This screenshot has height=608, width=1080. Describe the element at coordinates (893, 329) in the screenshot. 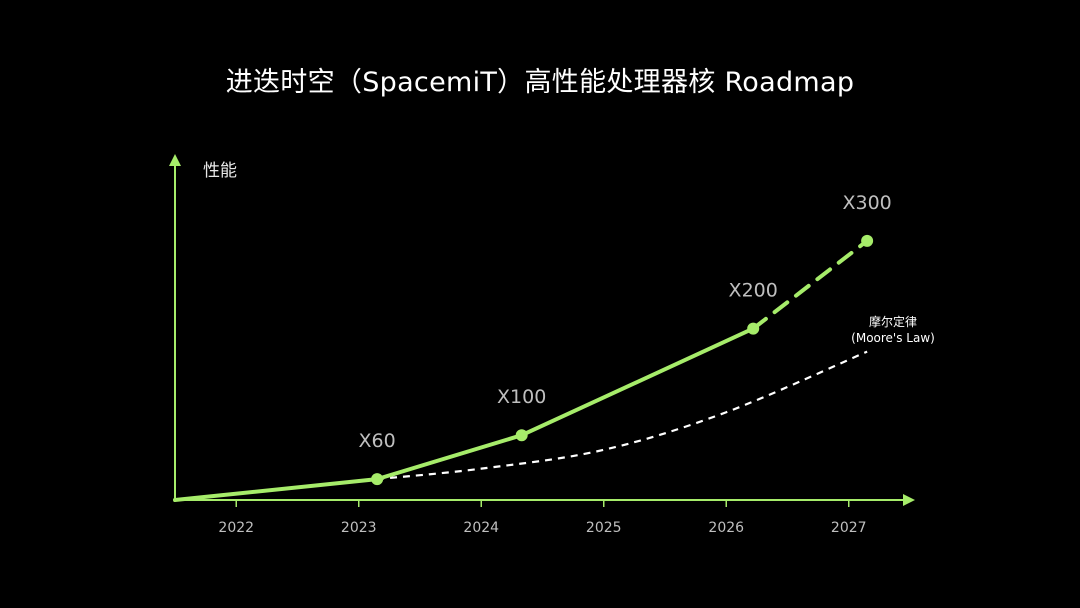

I see `moore-legend: 摩尔定律 (Moore's Law)` at that location.